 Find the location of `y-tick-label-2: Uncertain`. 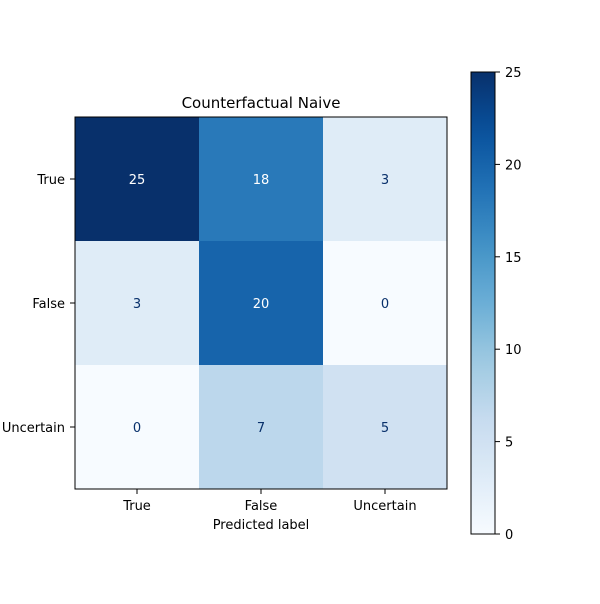

y-tick-label-2: Uncertain is located at coordinates (33, 428).